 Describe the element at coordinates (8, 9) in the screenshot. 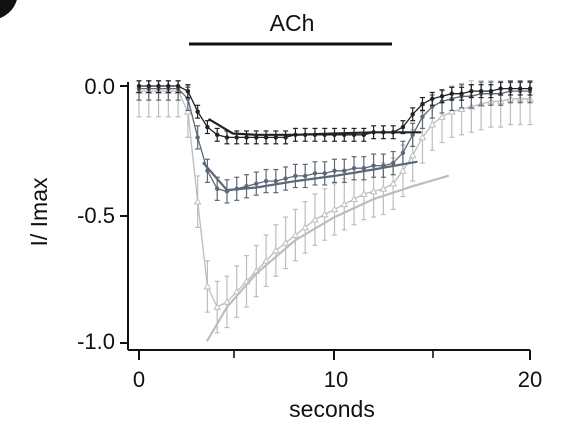

I see `panel-letter-blob` at that location.